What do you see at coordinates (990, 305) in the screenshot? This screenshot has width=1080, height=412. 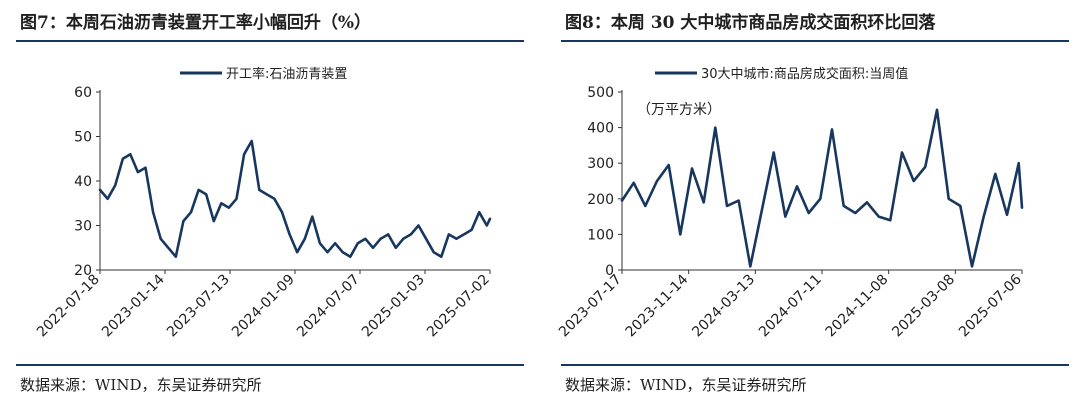 I see `x-tick-label: 2025-07-06` at bounding box center [990, 305].